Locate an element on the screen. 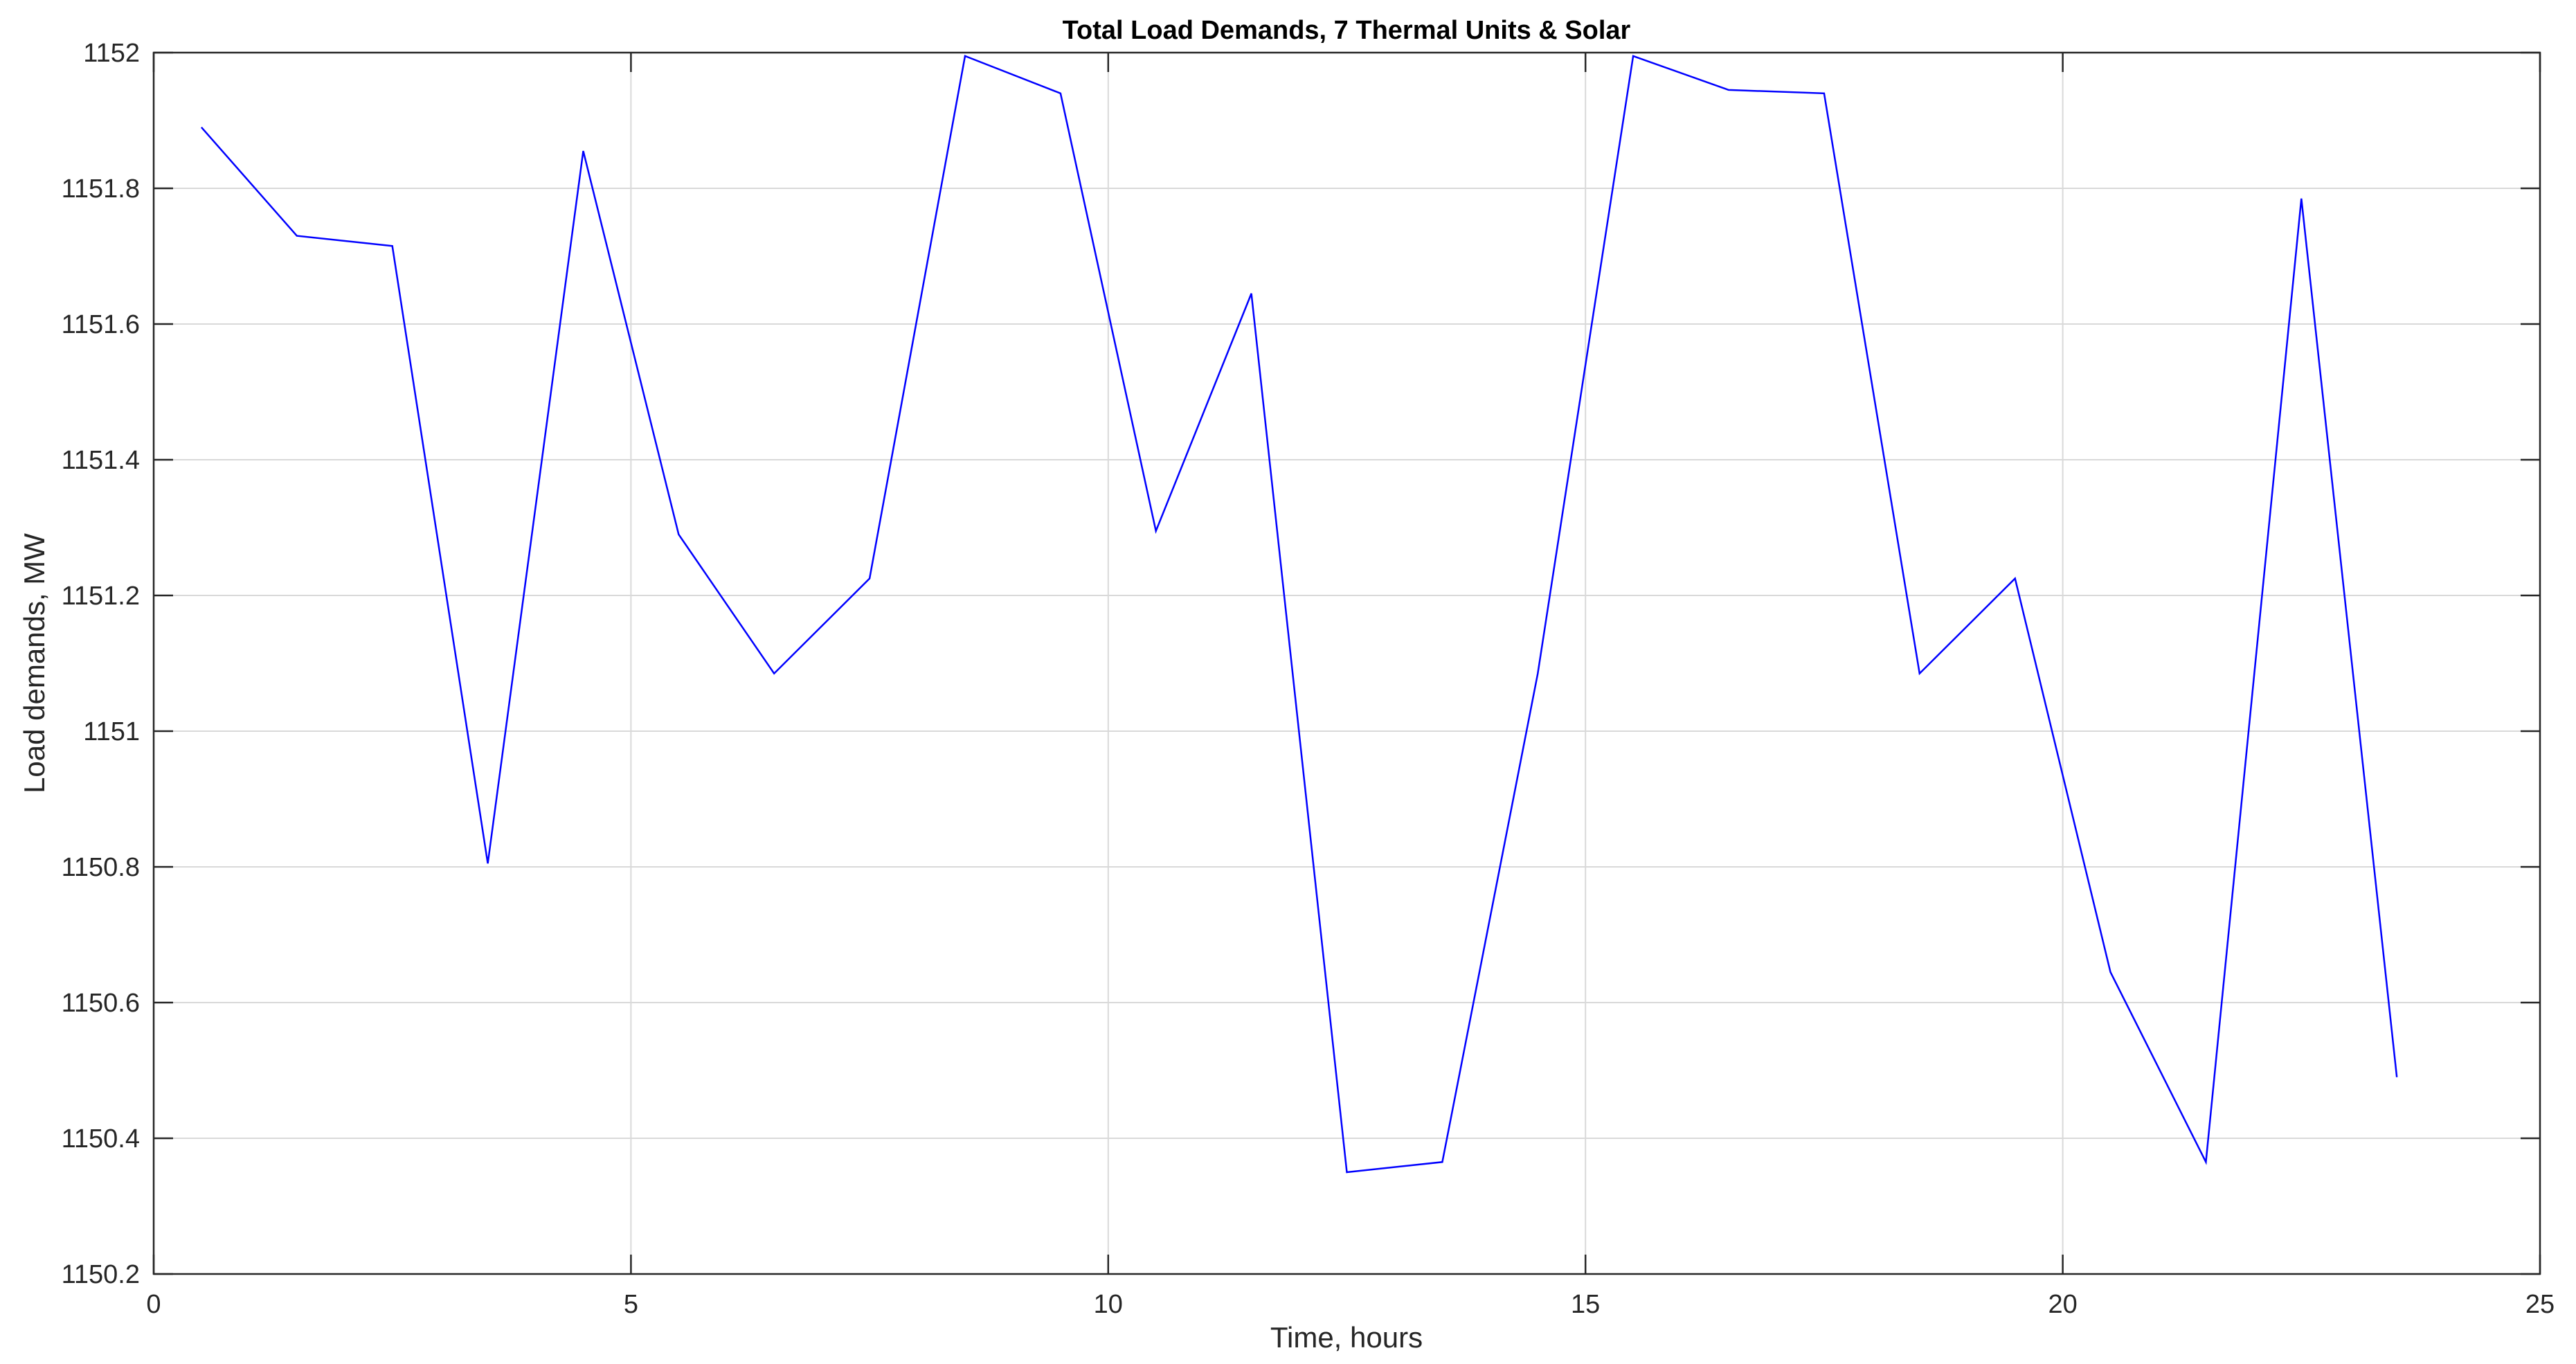 The image size is (2576, 1364). x-tick-label: 5 is located at coordinates (631, 1304).